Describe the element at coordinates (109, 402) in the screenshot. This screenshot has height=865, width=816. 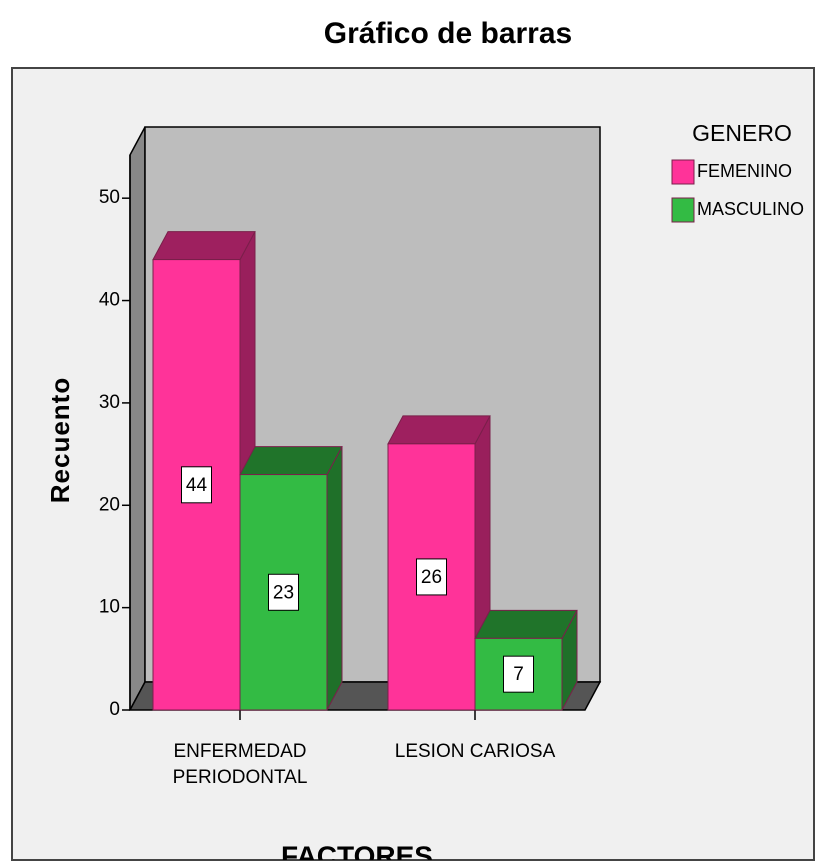
I see `y-tick-label: 30` at that location.